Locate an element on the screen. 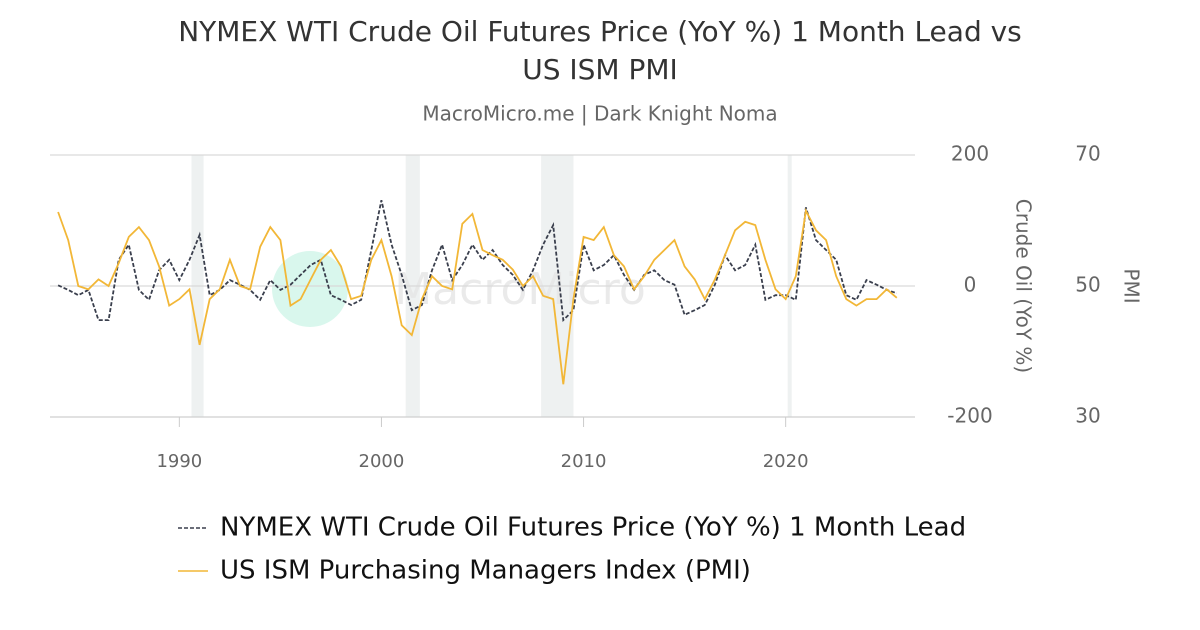 The width and height of the screenshot is (1200, 630). y2-tick-label: 70 is located at coordinates (1087, 154).